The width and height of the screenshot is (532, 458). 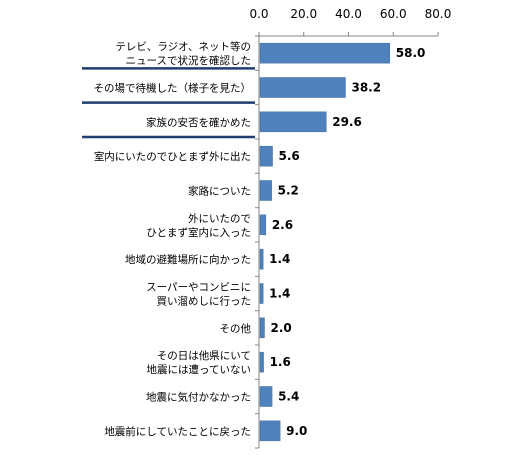 What do you see at coordinates (288, 397) in the screenshot?
I see `data-label: 5.4` at bounding box center [288, 397].